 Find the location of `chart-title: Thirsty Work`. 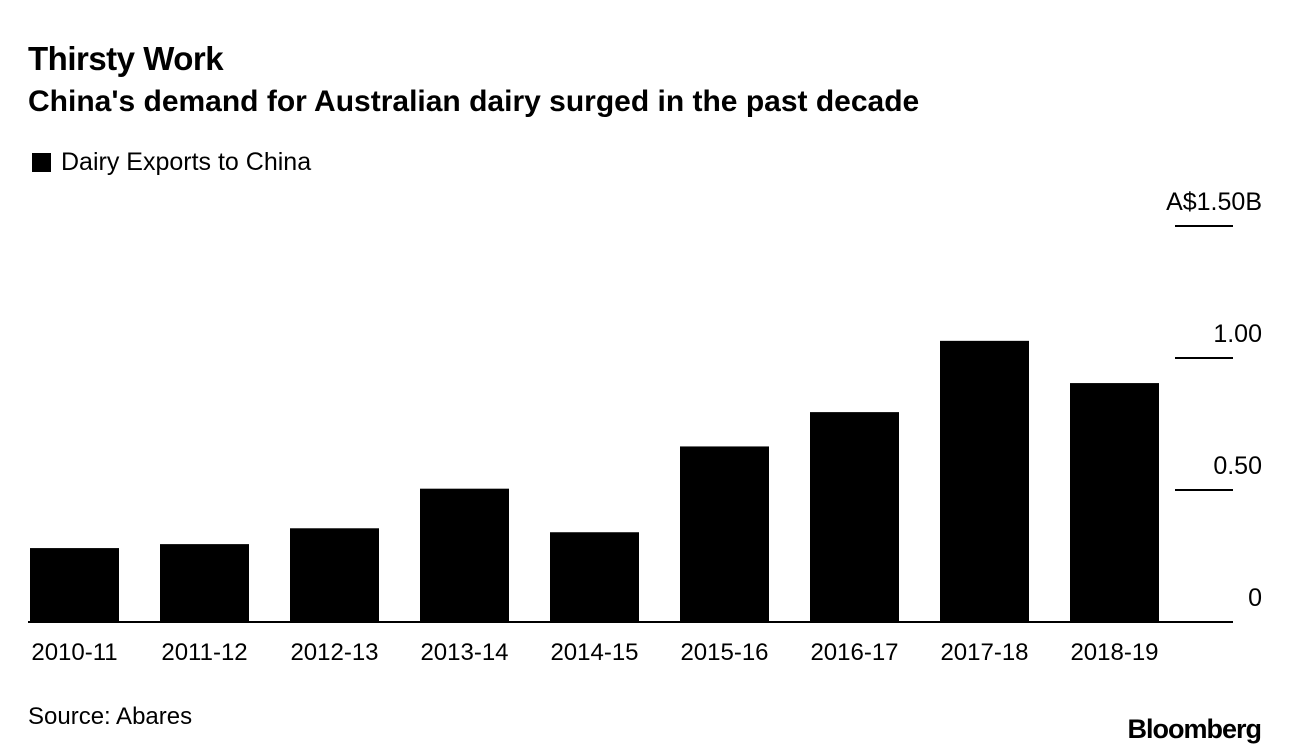

chart-title: Thirsty Work is located at coordinates (126, 58).